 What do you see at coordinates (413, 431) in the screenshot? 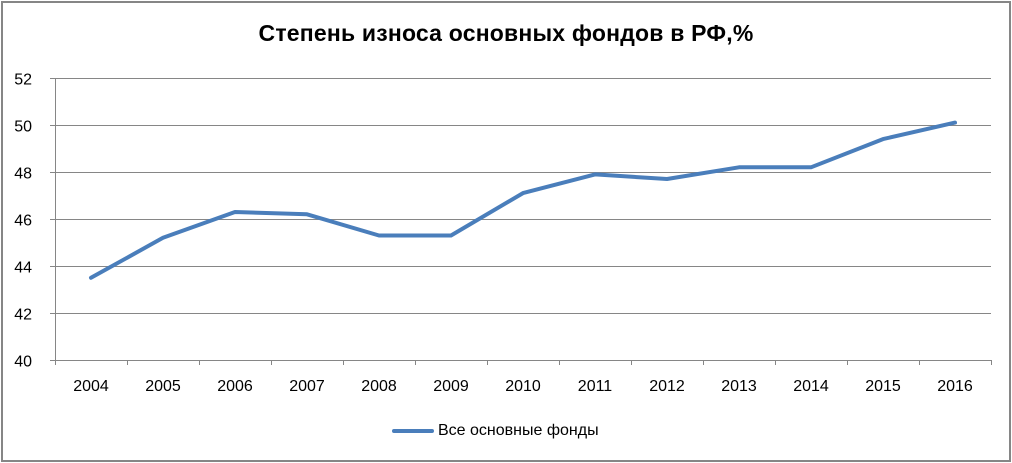
I see `legend-line-icon` at bounding box center [413, 431].